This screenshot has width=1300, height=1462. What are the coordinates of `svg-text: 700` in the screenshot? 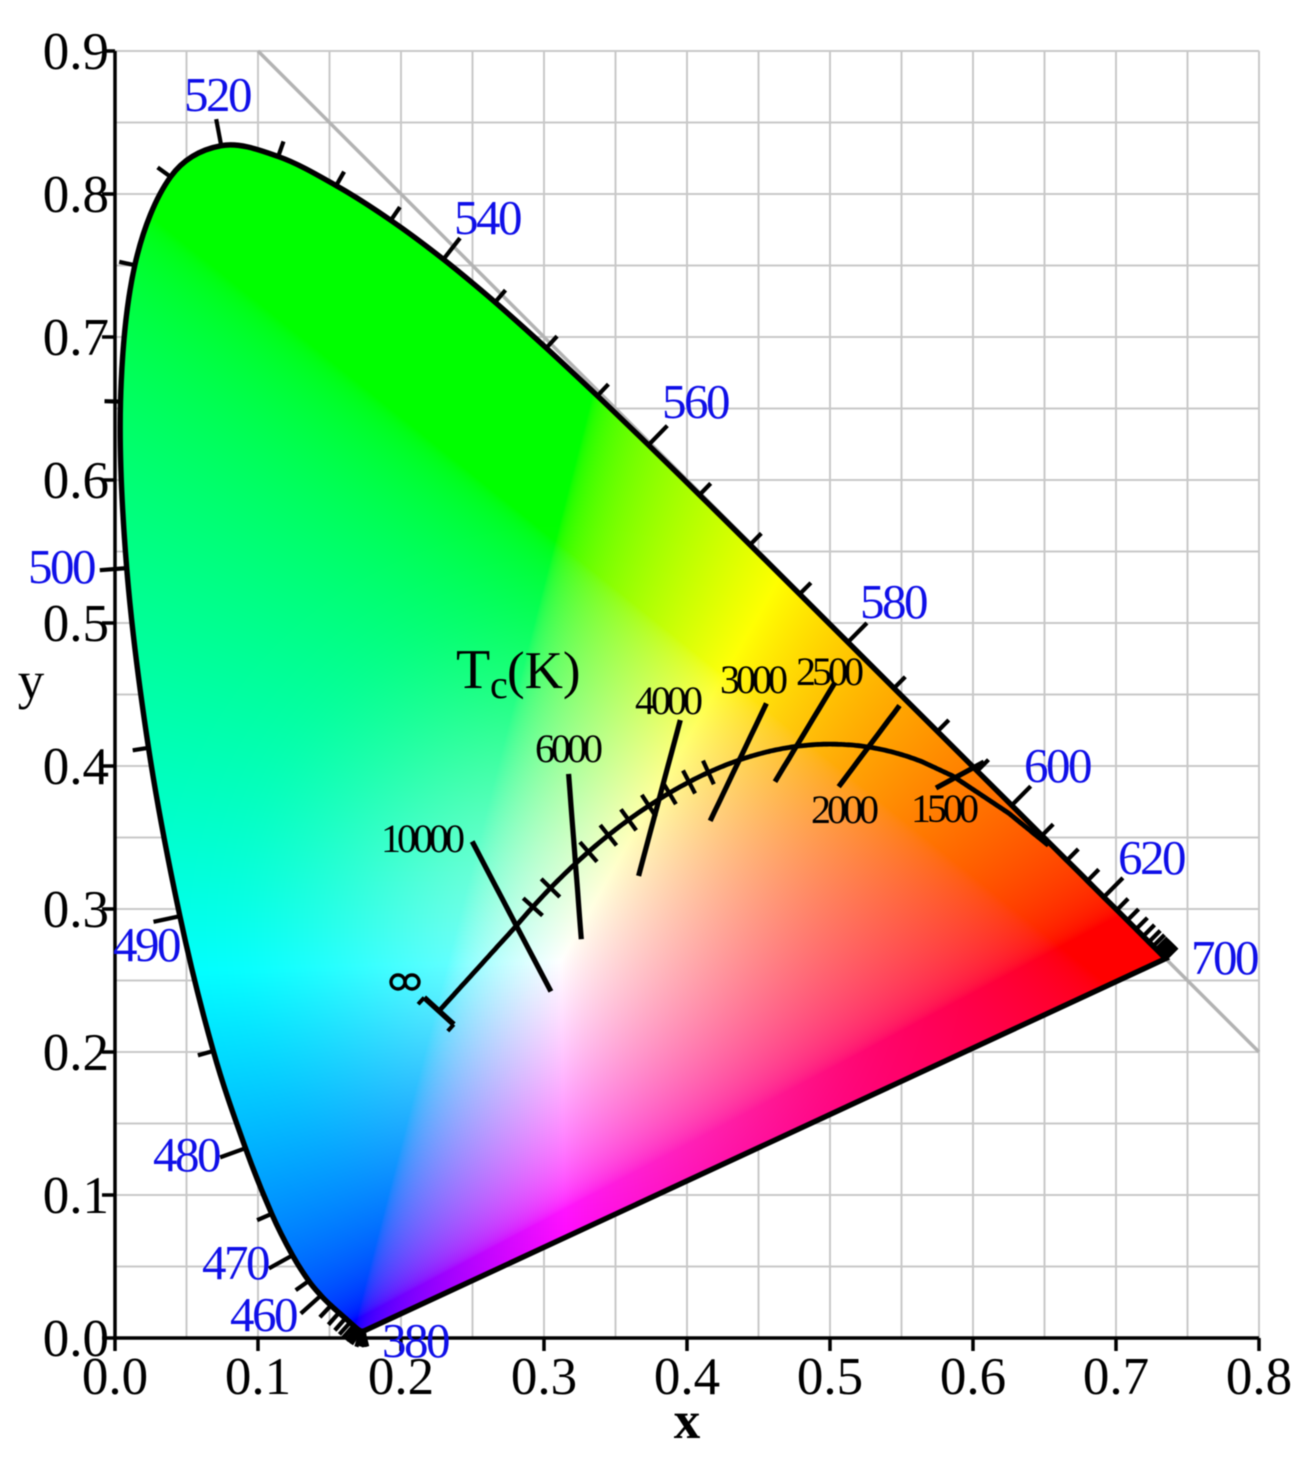 It's located at (1224, 957).